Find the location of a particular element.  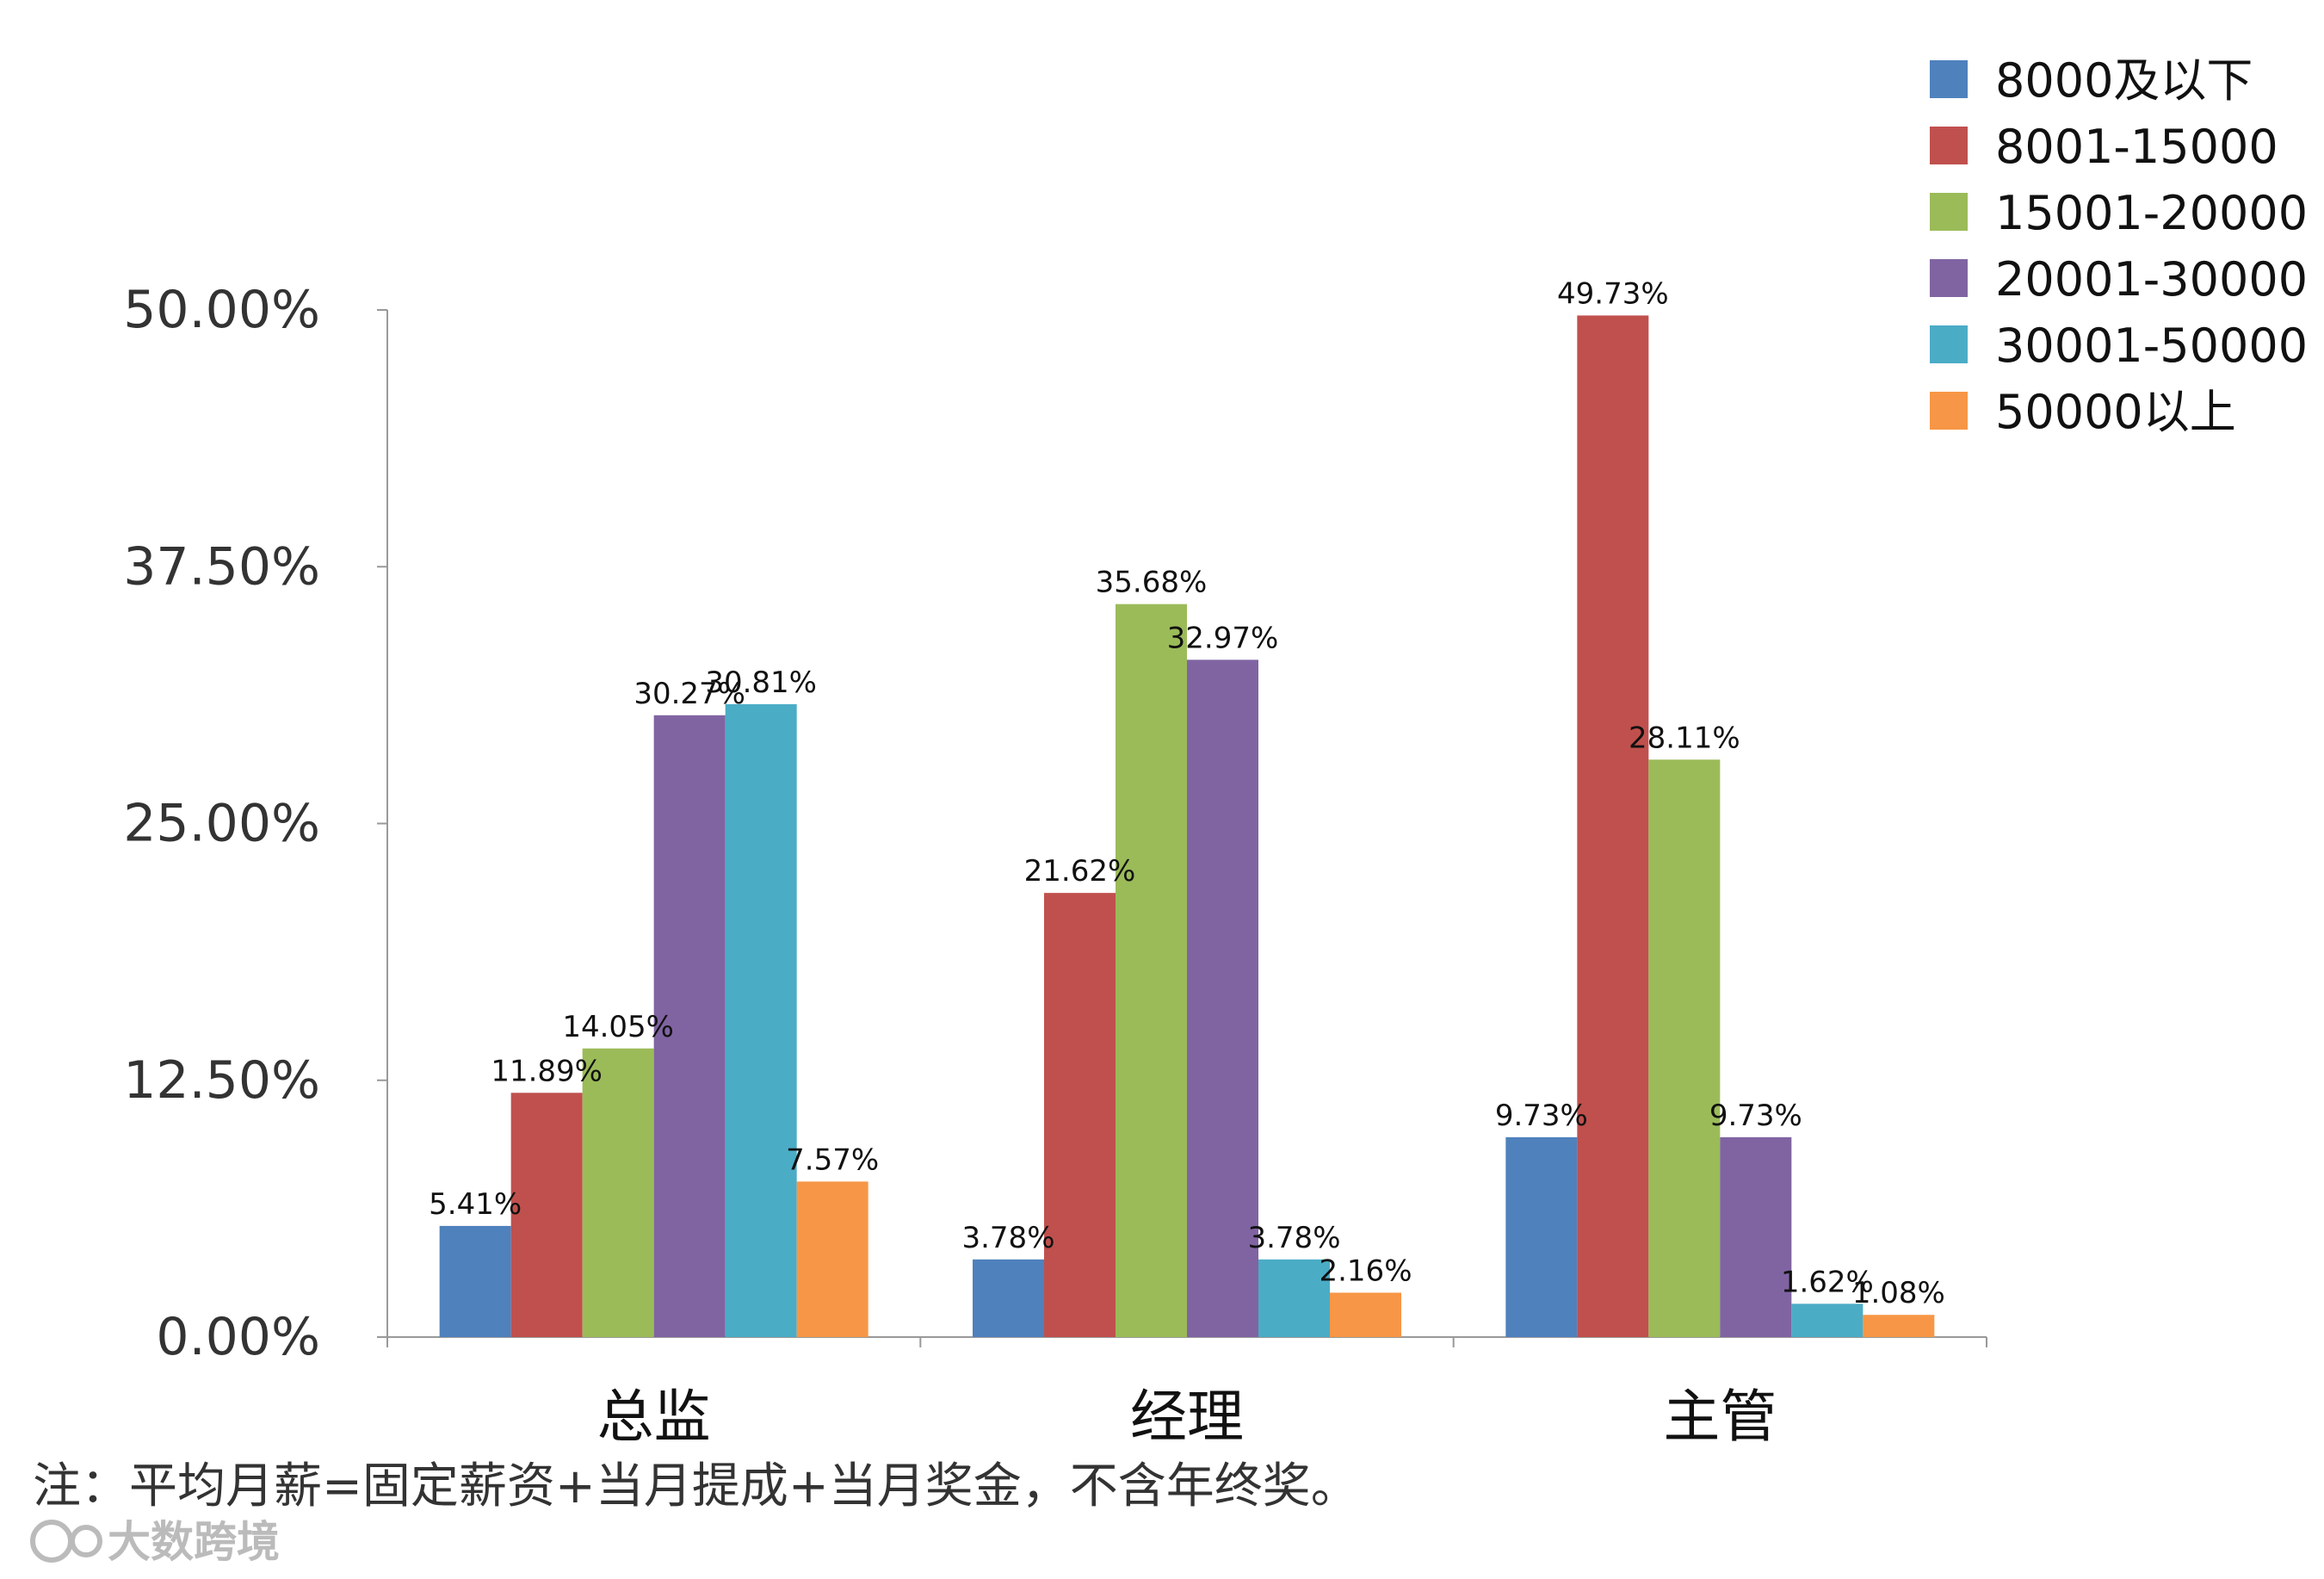

data-label: 28.11% is located at coordinates (1684, 738).